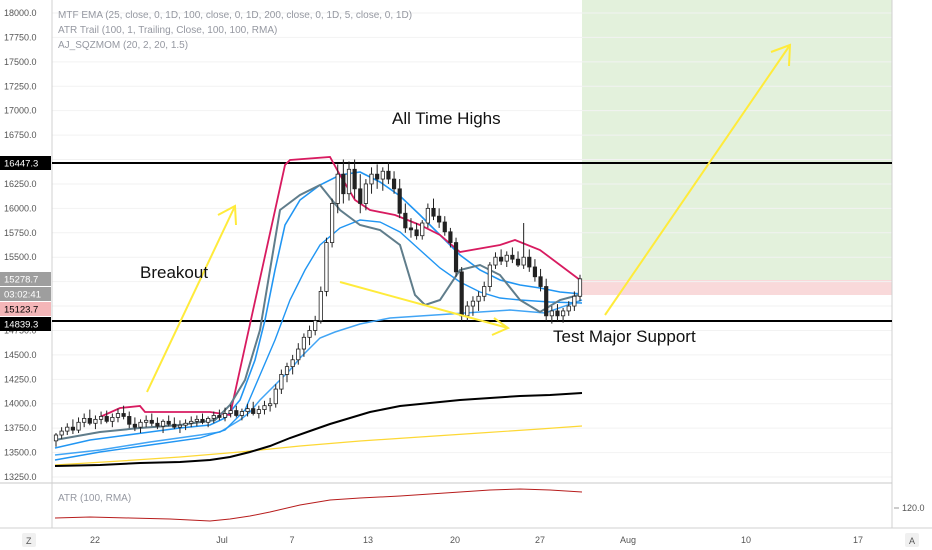 The width and height of the screenshot is (932, 550). What do you see at coordinates (476, 540) in the screenshot?
I see `x-axis: 22 Jul 7 13 20 27 Aug 10 17` at bounding box center [476, 540].